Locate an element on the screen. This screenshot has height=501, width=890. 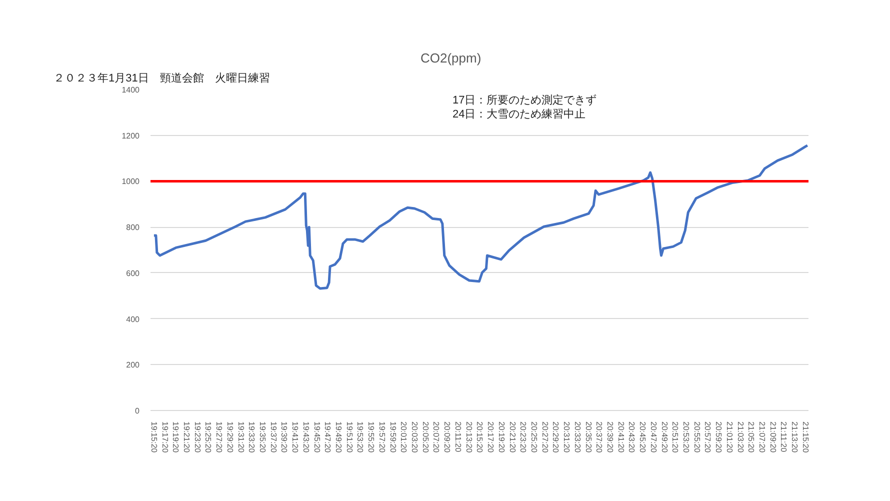
x-tick-label: 20:17:20 is located at coordinates (491, 438).